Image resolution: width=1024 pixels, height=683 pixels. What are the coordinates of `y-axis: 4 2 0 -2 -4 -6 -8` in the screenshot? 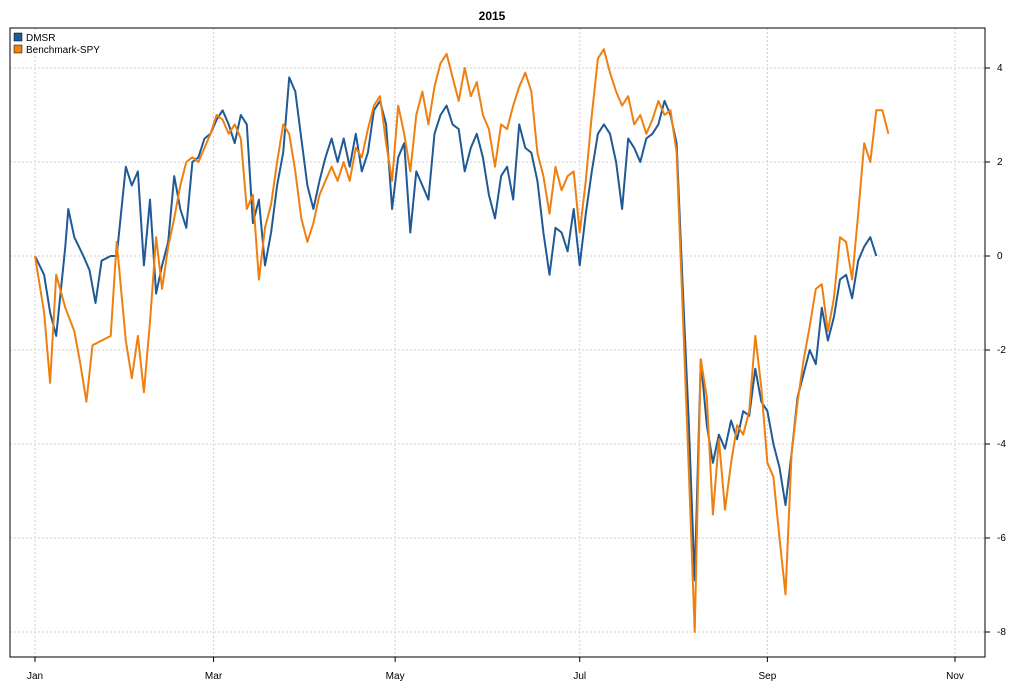 It's located at (995, 350).